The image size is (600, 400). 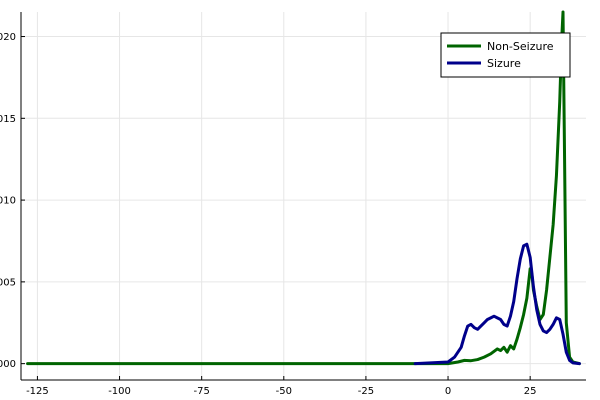 I want to click on legend: Non-Seizure Sizure, so click(x=505, y=55).